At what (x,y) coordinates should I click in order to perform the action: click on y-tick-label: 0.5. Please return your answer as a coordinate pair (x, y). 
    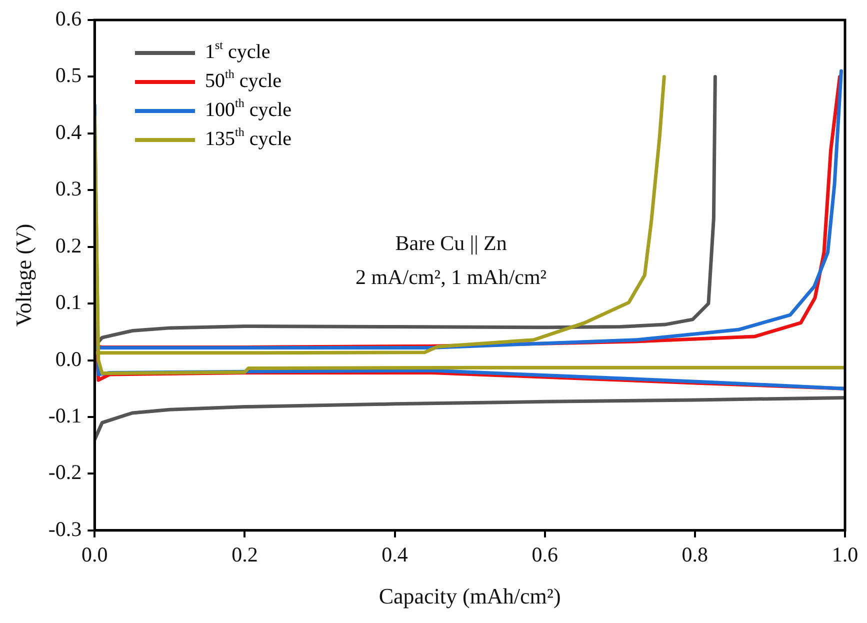
    Looking at the image, I should click on (68, 75).